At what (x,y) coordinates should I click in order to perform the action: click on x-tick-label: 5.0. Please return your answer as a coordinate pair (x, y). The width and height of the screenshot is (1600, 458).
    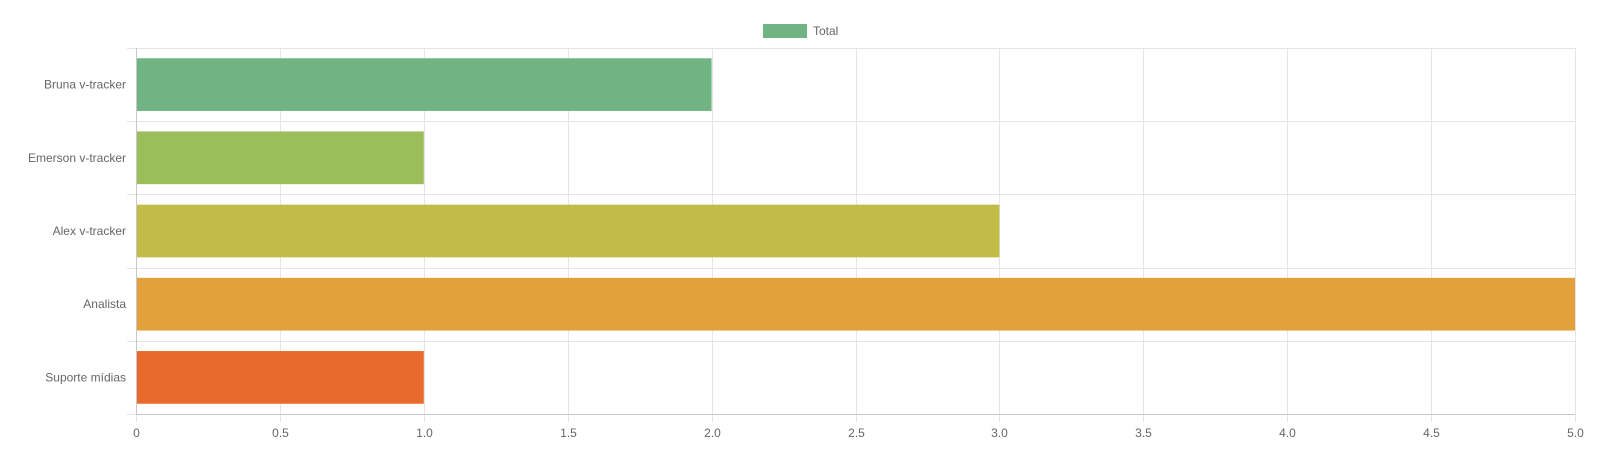
    Looking at the image, I should click on (1575, 433).